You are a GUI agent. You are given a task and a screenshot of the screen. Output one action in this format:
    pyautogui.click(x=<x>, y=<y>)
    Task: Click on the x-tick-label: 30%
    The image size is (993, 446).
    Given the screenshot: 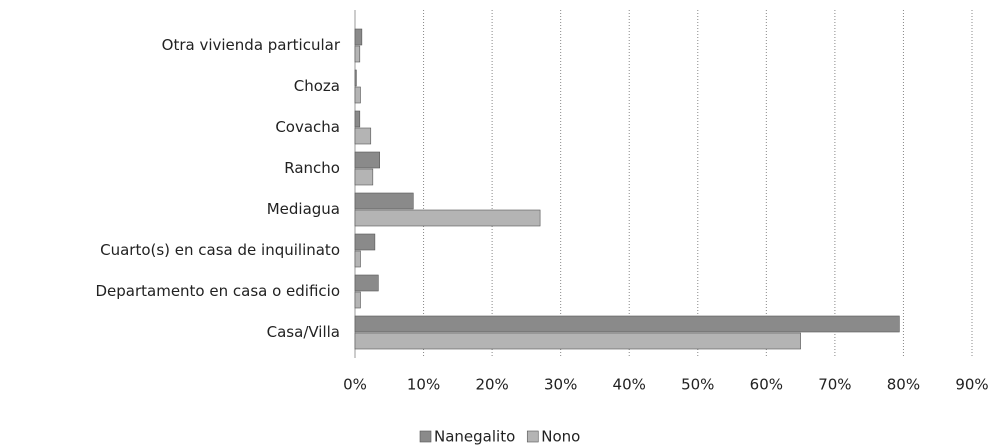 What is the action you would take?
    pyautogui.click(x=560, y=385)
    